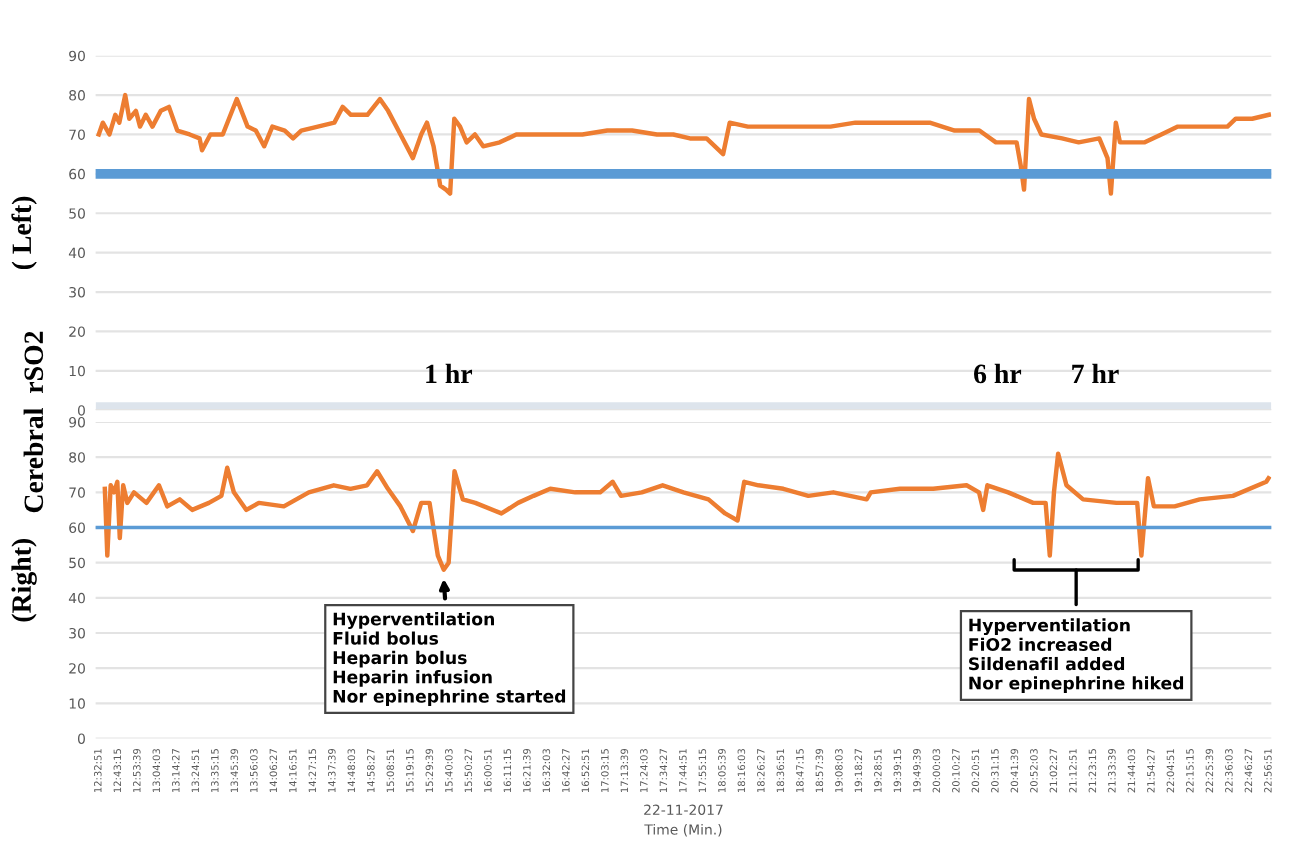  Describe the element at coordinates (449, 659) in the screenshot. I see `annotation: Hyperventilation Fluid bolus Heparin bolus Heparin infusion Nor epinephrine started` at that location.